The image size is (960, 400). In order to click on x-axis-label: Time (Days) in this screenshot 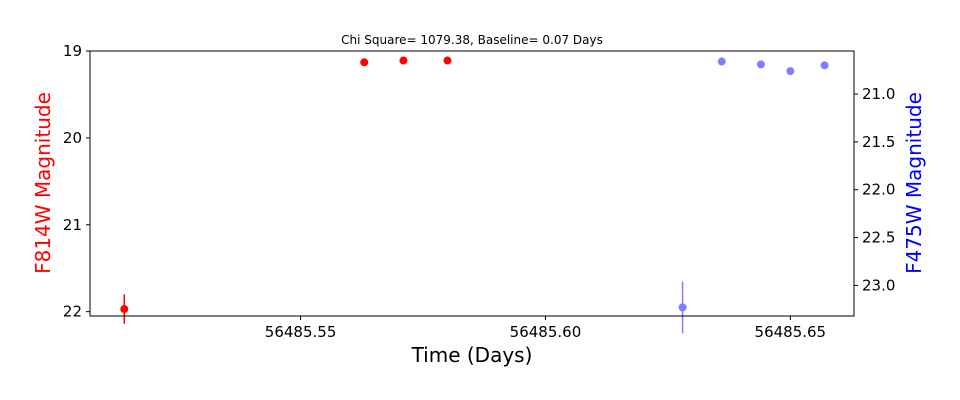, I will do `click(472, 355)`.